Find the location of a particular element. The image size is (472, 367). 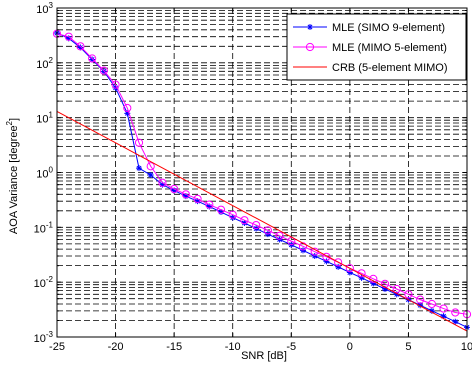

y-tick-label: 10² is located at coordinates (44, 63).